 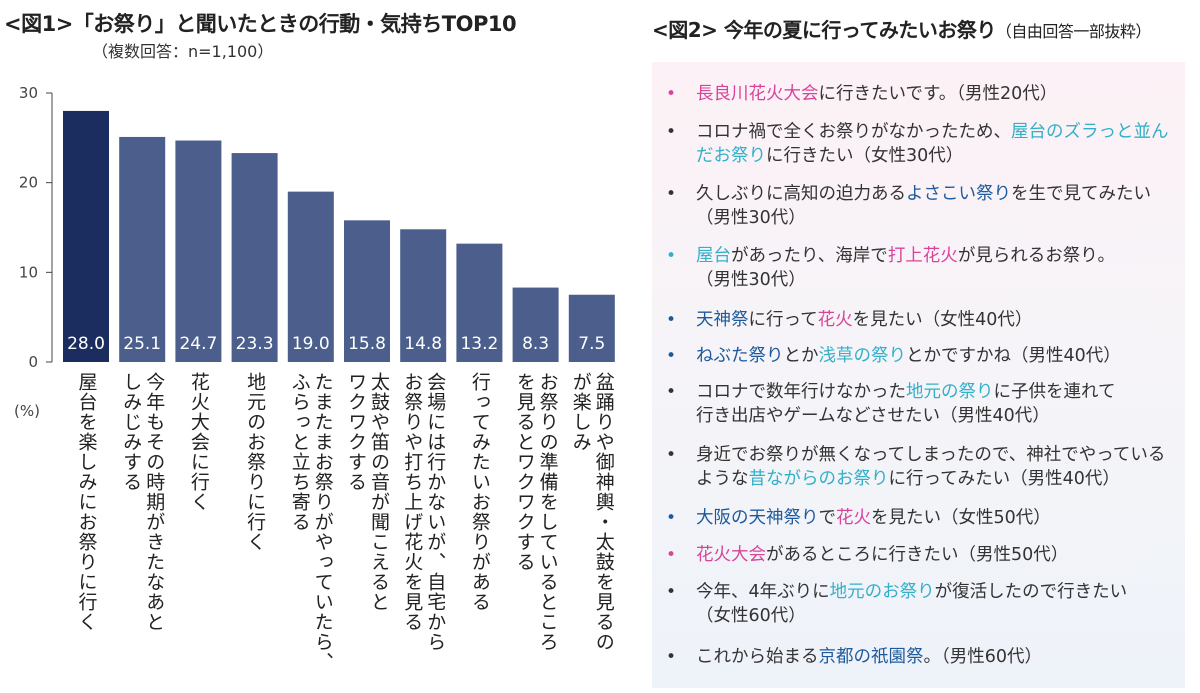 I want to click on category-label: お祭りの準備をしているところ を見るとワクワクする, so click(x=536, y=512).